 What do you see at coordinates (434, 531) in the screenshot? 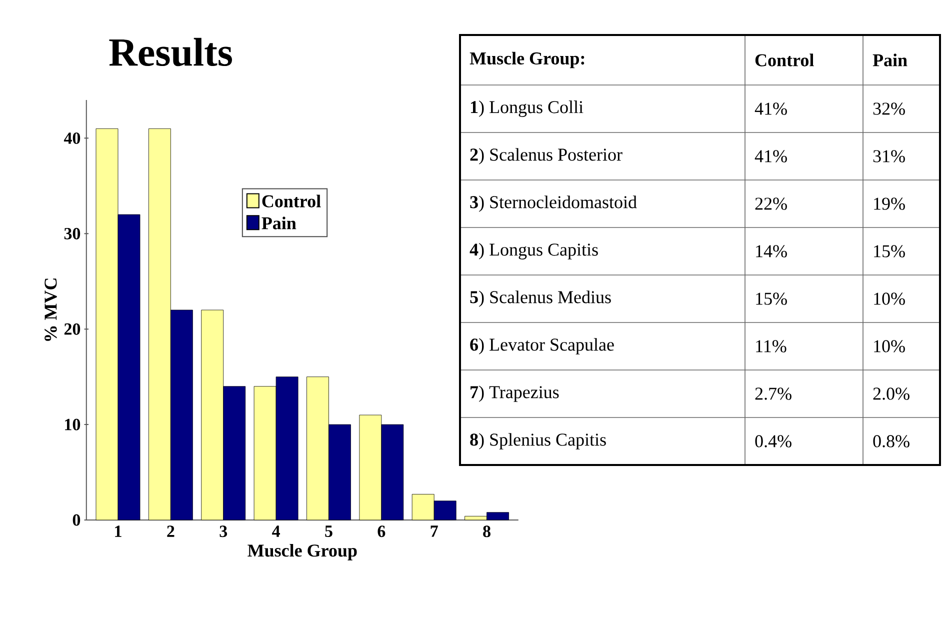
I see `x-tick-label: 7` at bounding box center [434, 531].